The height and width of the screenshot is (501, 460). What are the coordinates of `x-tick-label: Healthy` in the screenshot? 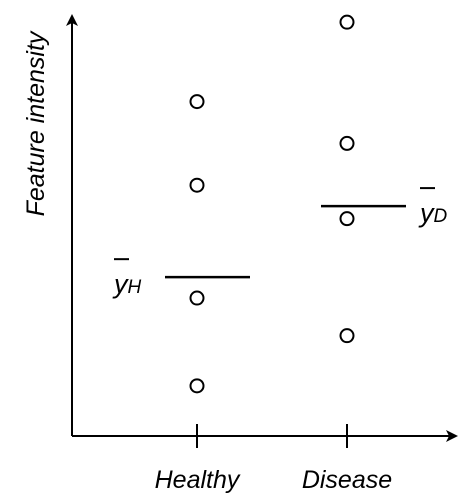 It's located at (198, 480).